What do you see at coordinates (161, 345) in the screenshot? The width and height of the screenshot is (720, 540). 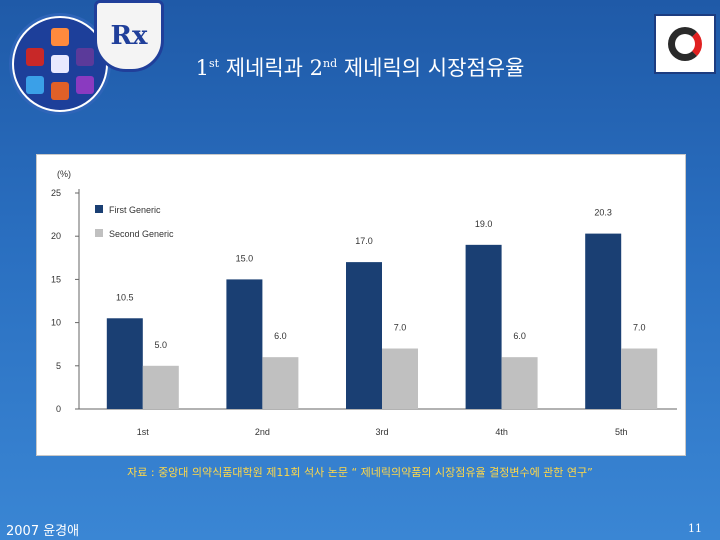 I see `data-label-second-generic: 5.0` at bounding box center [161, 345].